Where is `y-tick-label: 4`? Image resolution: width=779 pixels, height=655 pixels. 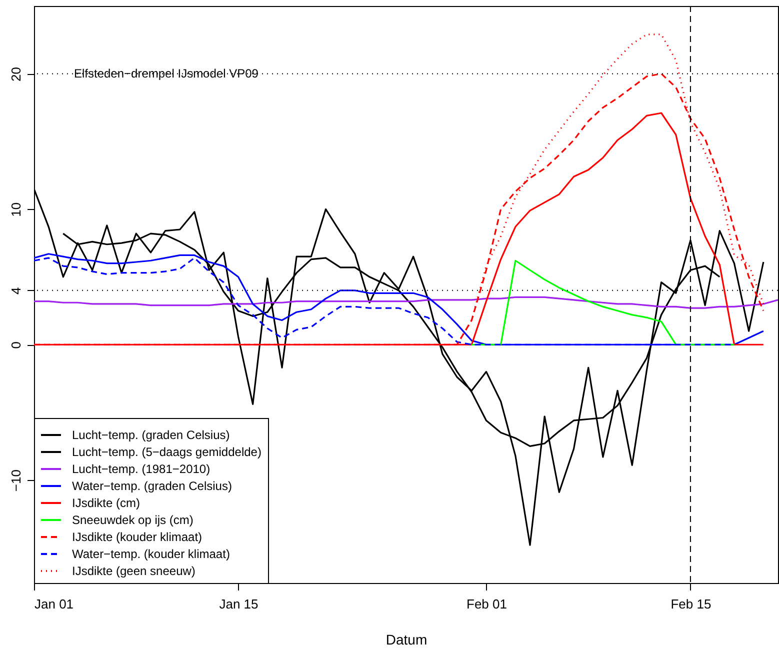
y-tick-label: 4 is located at coordinates (16, 291).